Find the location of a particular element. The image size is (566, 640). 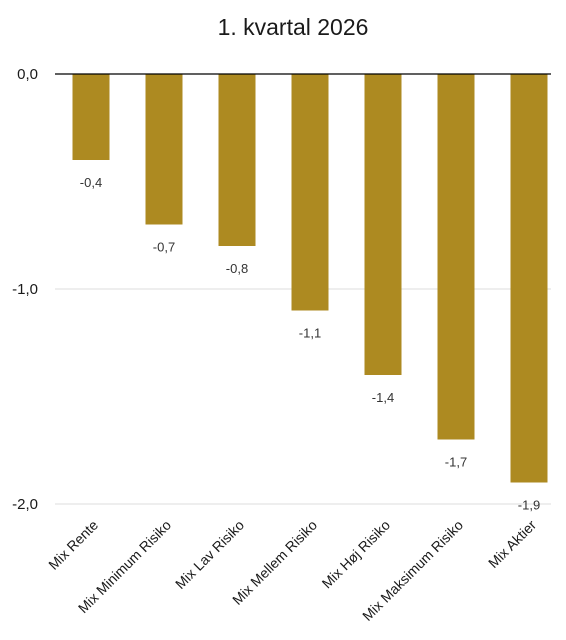

y-axis: 0,0 -1,0 -2,0 is located at coordinates (25, 289).